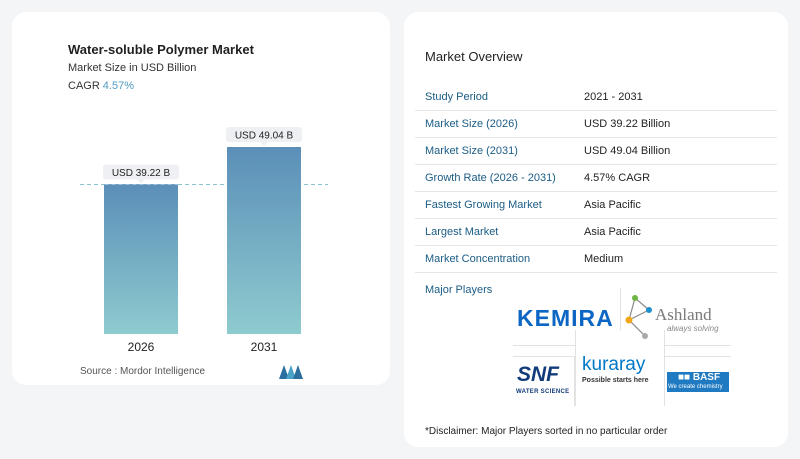  Describe the element at coordinates (132, 68) in the screenshot. I see `chart-subtitle: Market Size in USD Billion` at that location.